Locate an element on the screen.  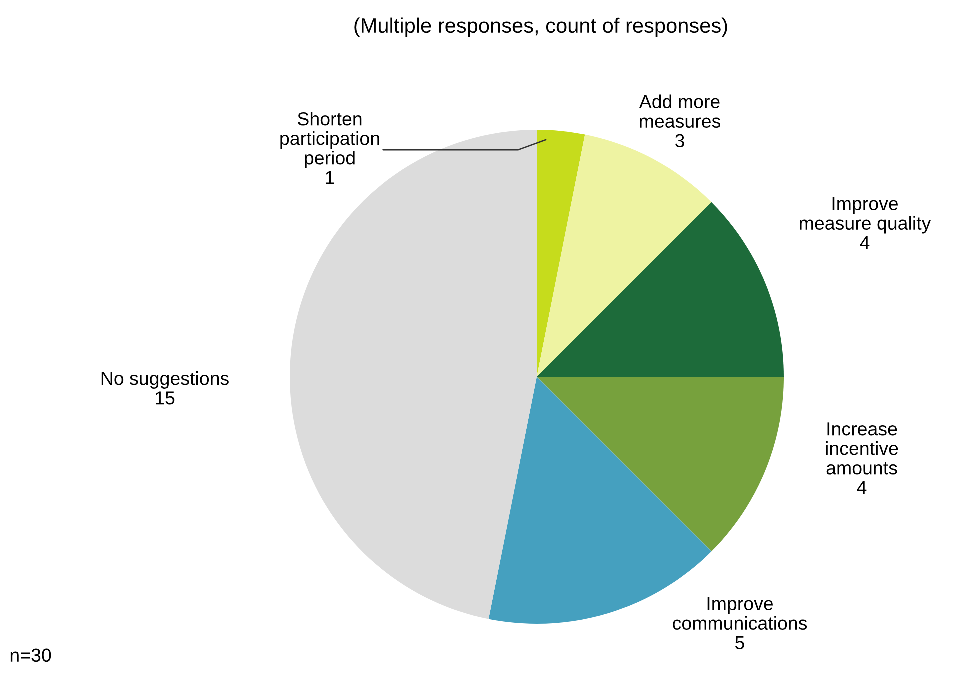
slice-label: Add more measures is located at coordinates (679, 111).